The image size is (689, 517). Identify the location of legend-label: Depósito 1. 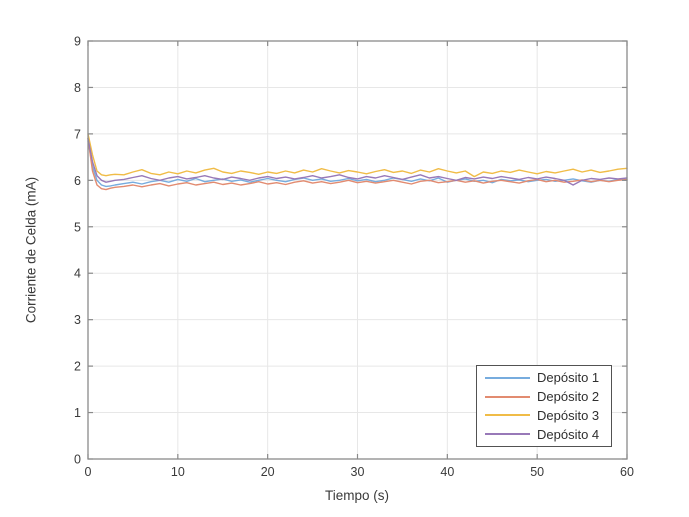
(568, 378).